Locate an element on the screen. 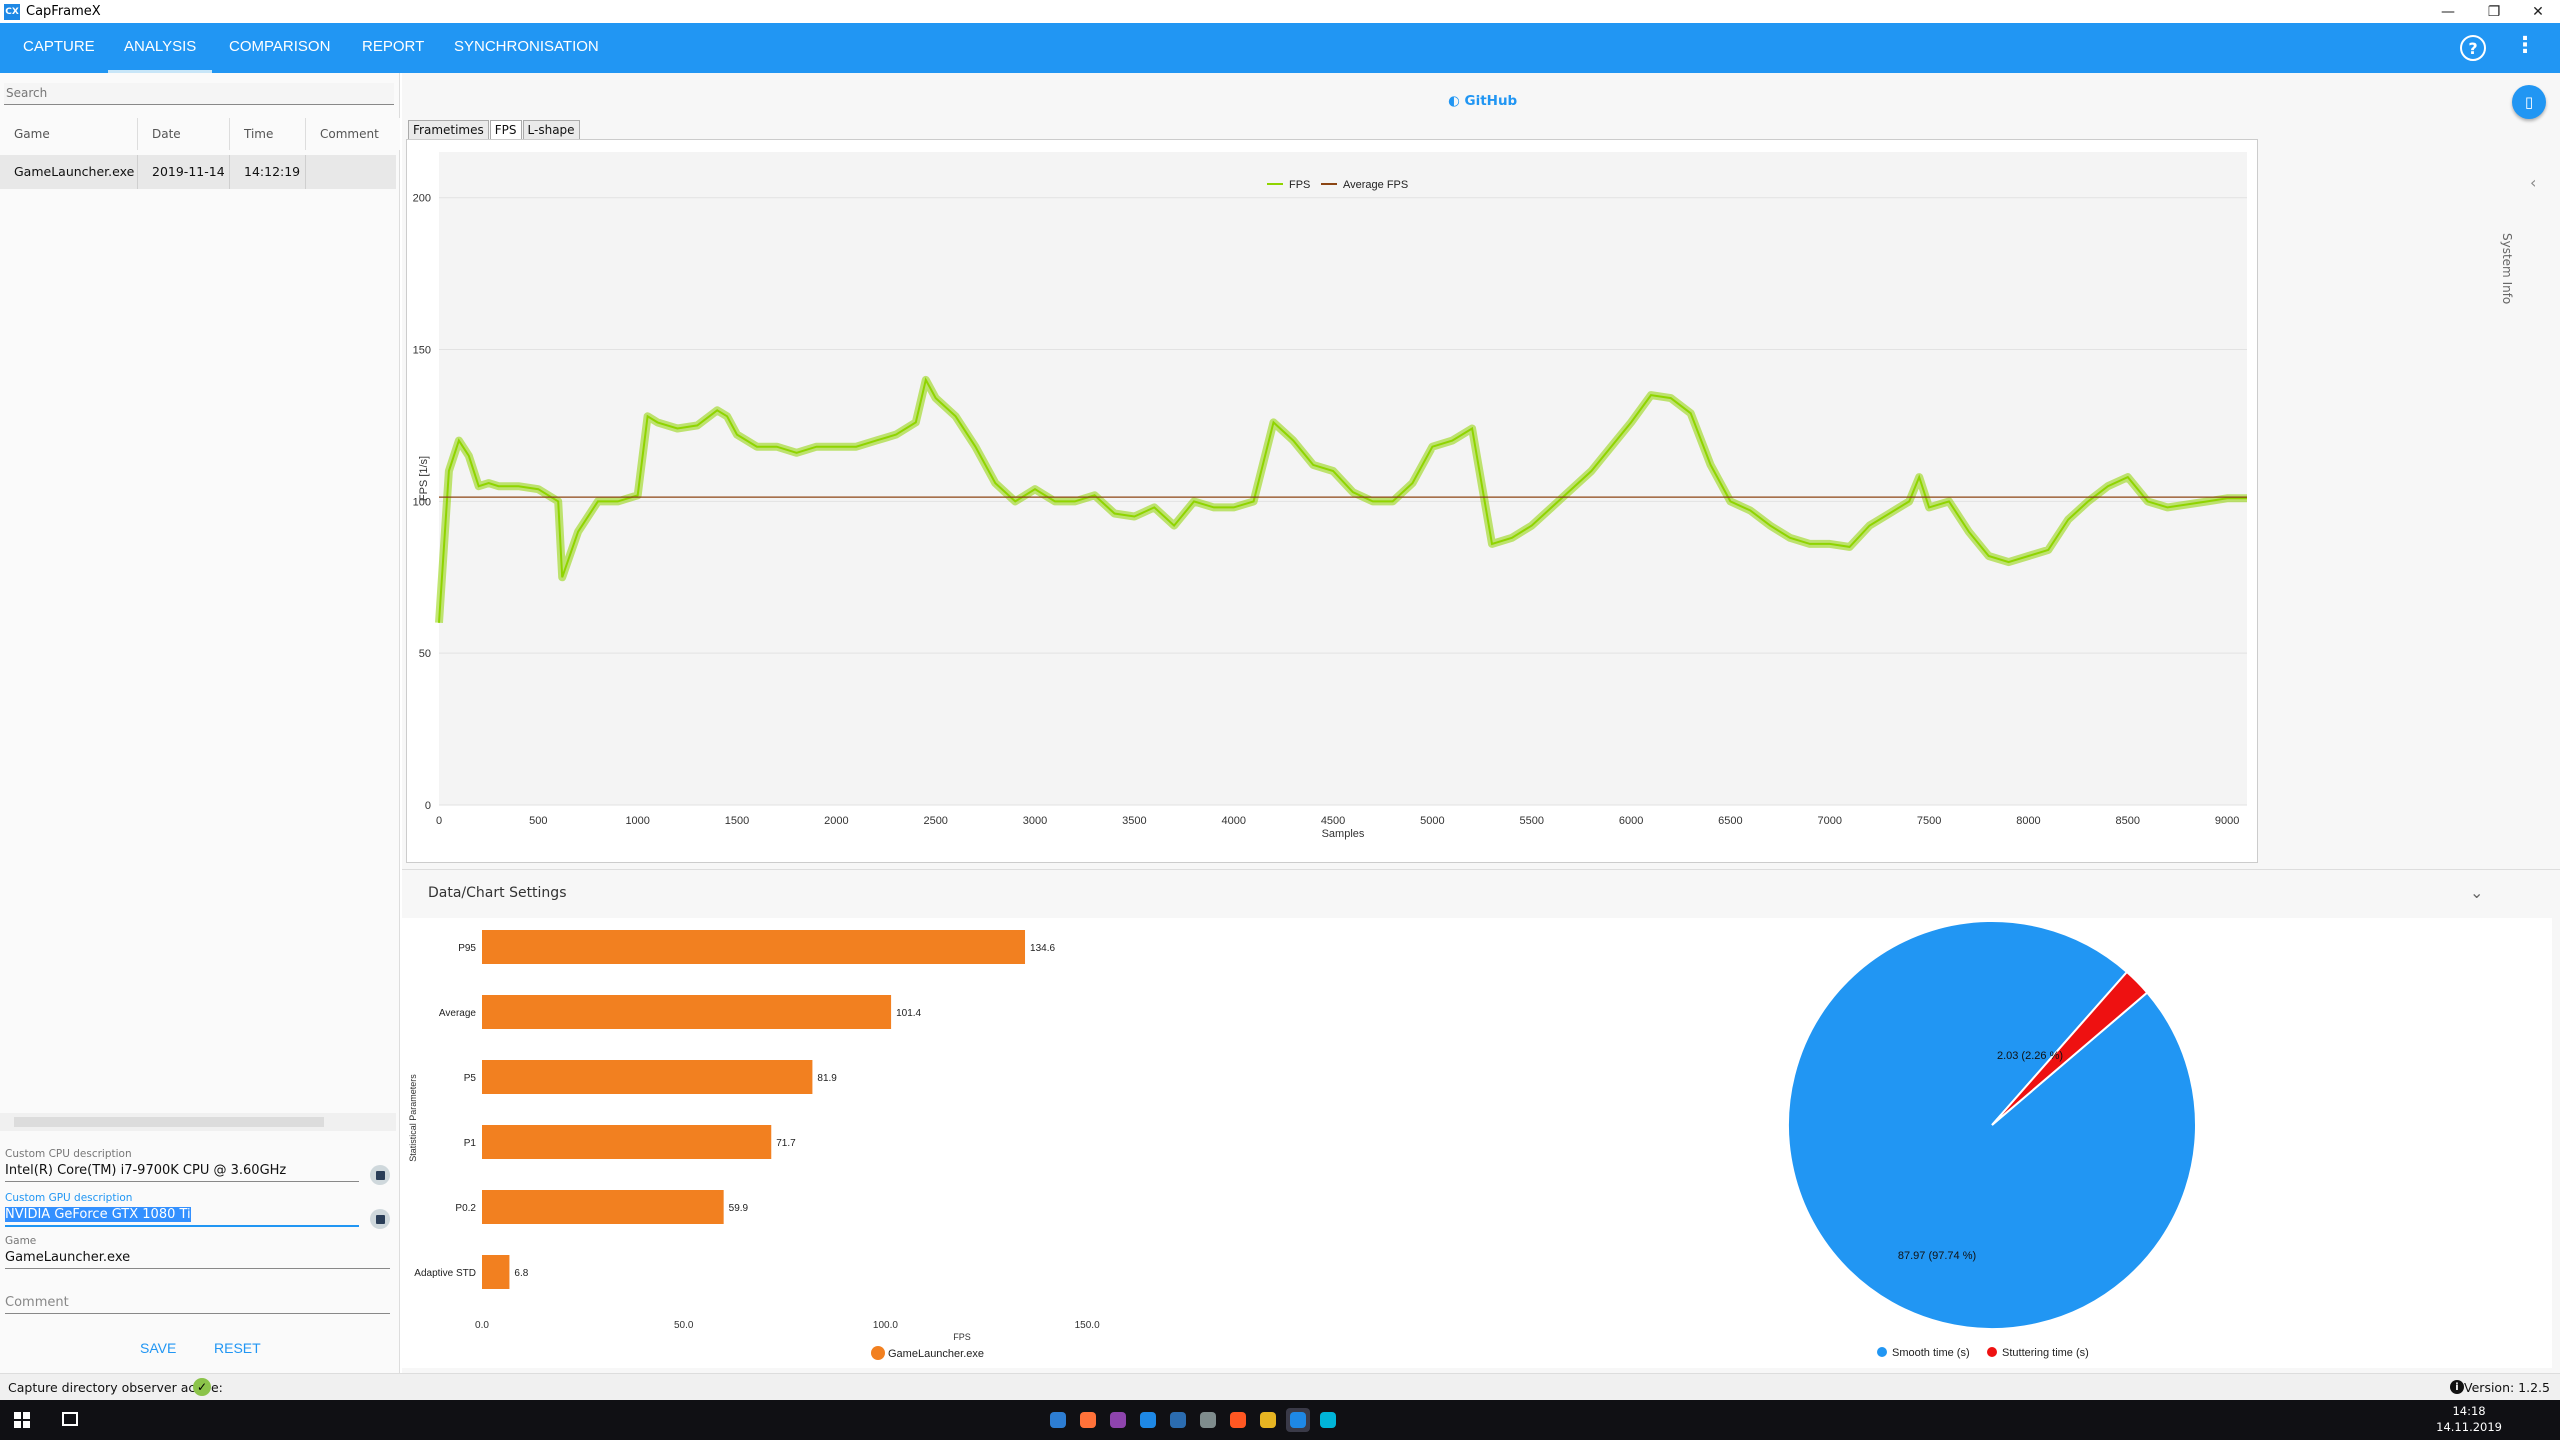  x-tick-label: 1000 is located at coordinates (637, 821).